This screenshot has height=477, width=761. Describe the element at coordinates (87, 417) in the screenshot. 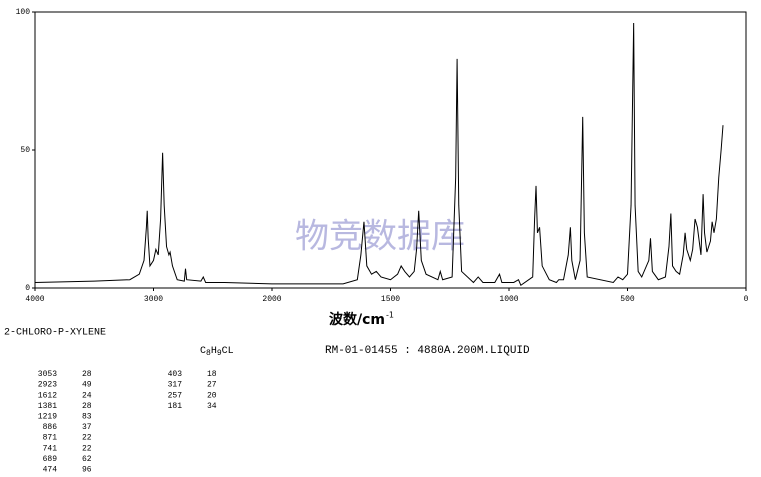

I see `peak-intensity: 83` at that location.